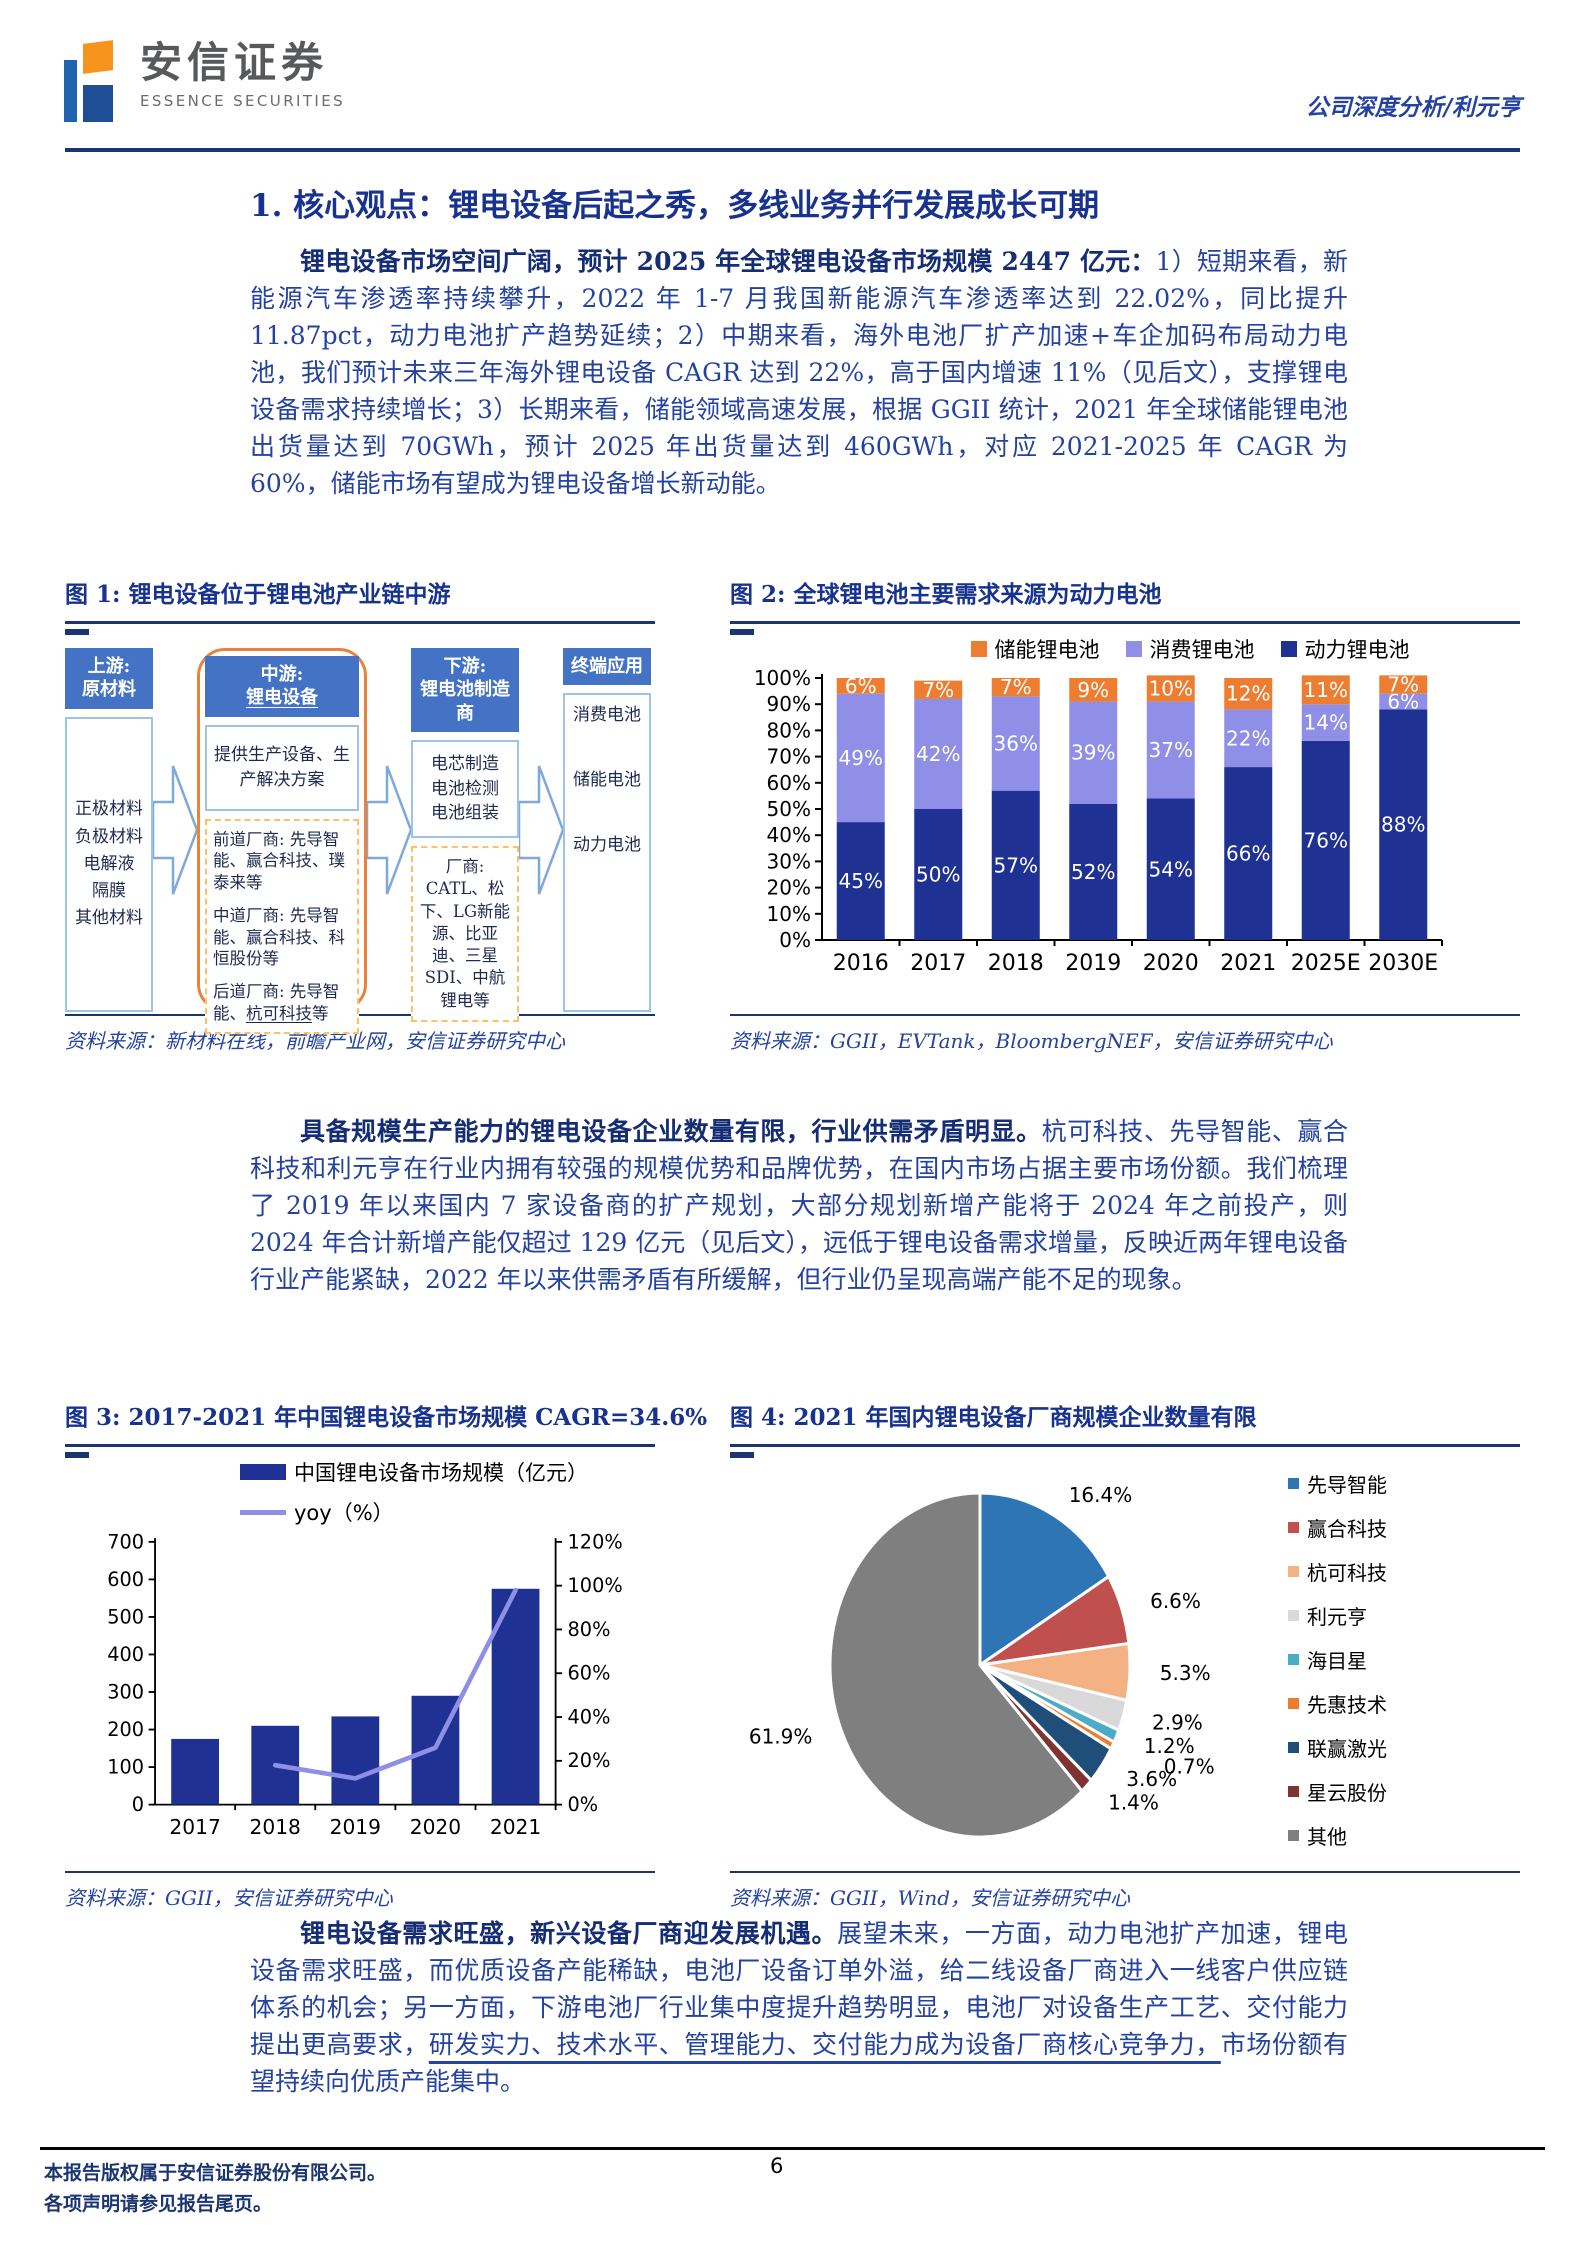  I want to click on svg-text: 11%, so click(1326, 690).